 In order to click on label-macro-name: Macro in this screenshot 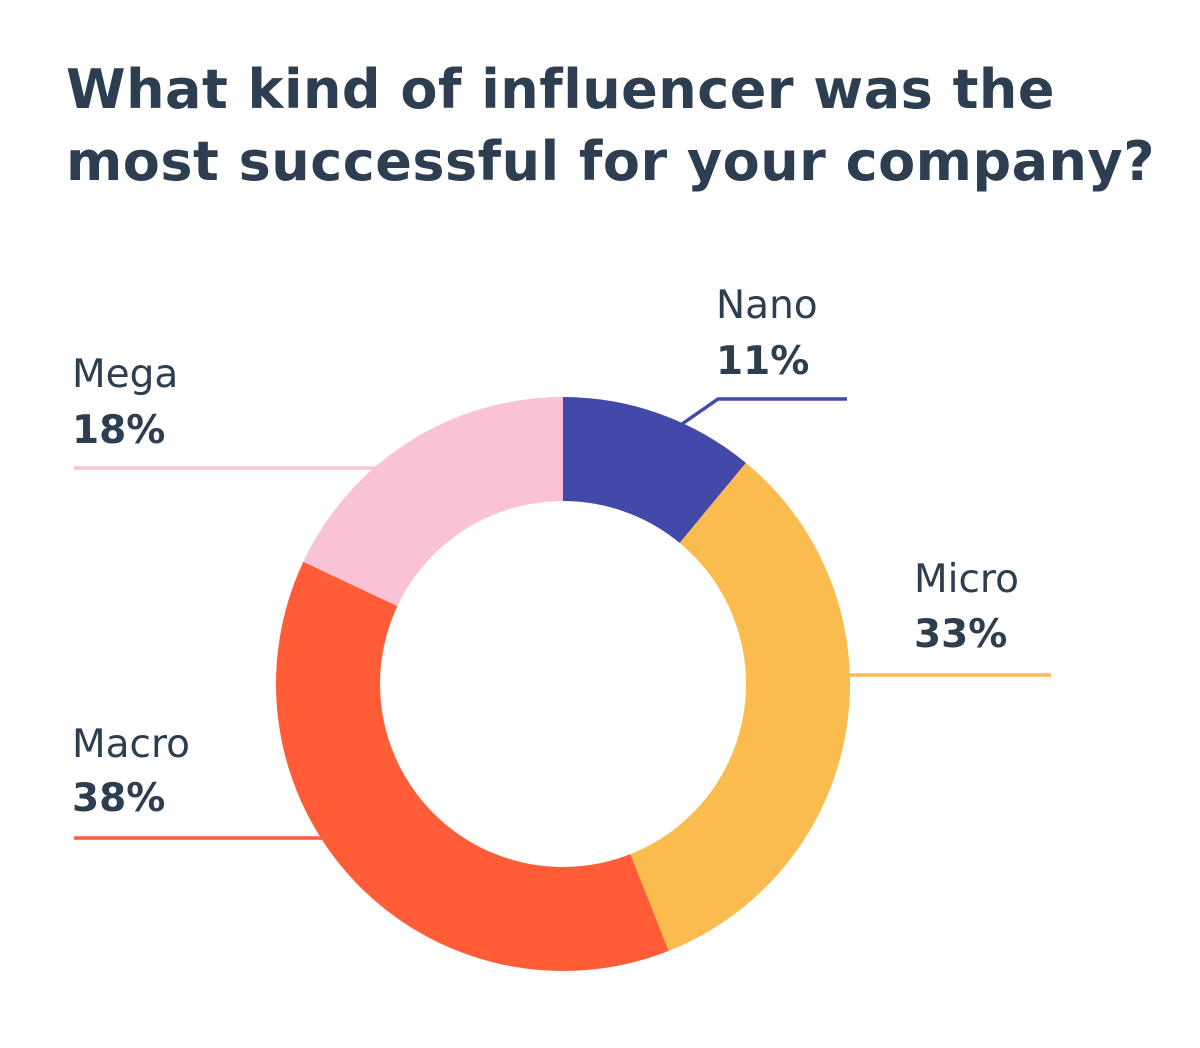, I will do `click(131, 744)`.